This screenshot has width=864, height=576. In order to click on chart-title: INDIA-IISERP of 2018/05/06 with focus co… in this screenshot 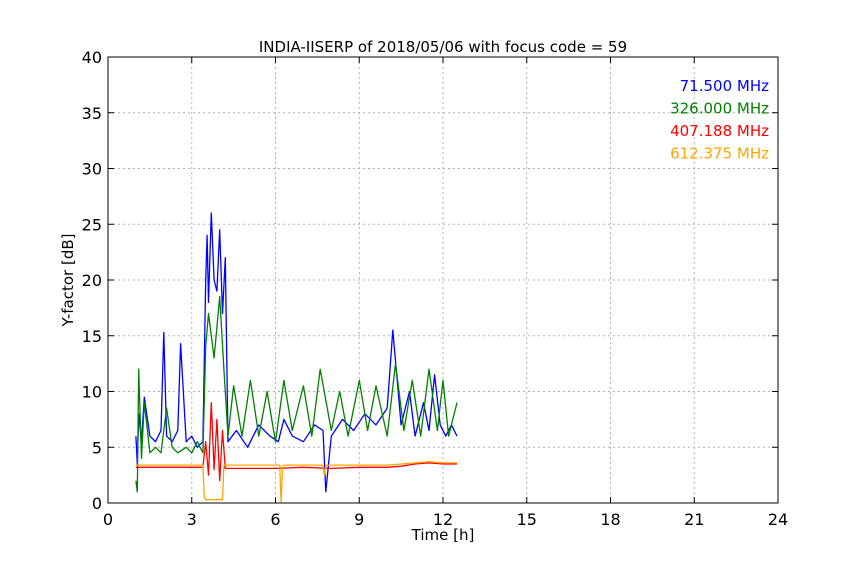, I will do `click(443, 47)`.